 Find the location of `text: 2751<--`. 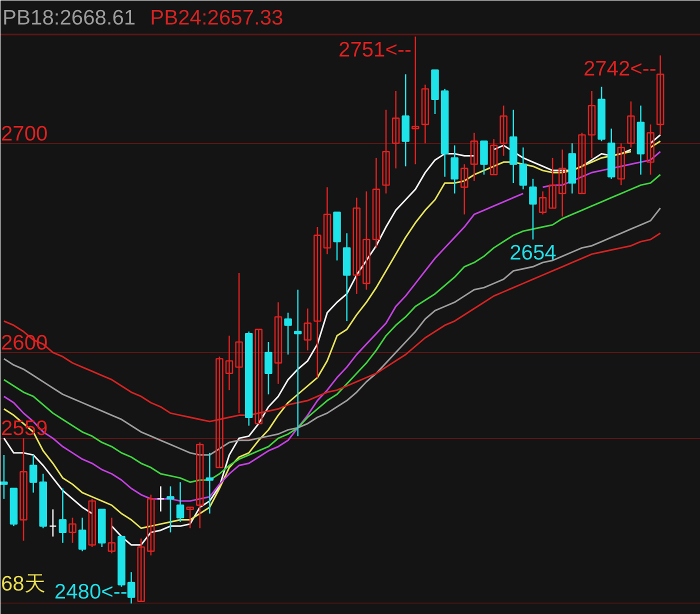

text: 2751<-- is located at coordinates (375, 50).